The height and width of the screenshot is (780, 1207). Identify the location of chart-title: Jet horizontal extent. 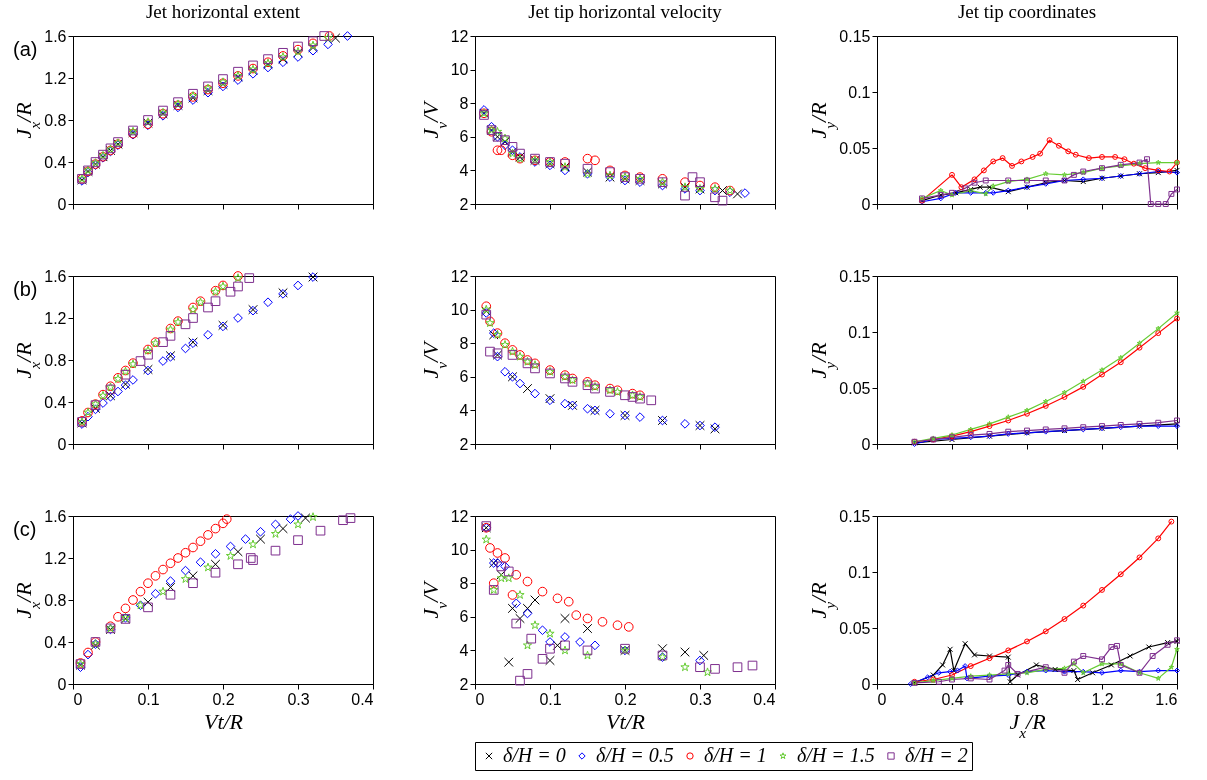
(223, 11).